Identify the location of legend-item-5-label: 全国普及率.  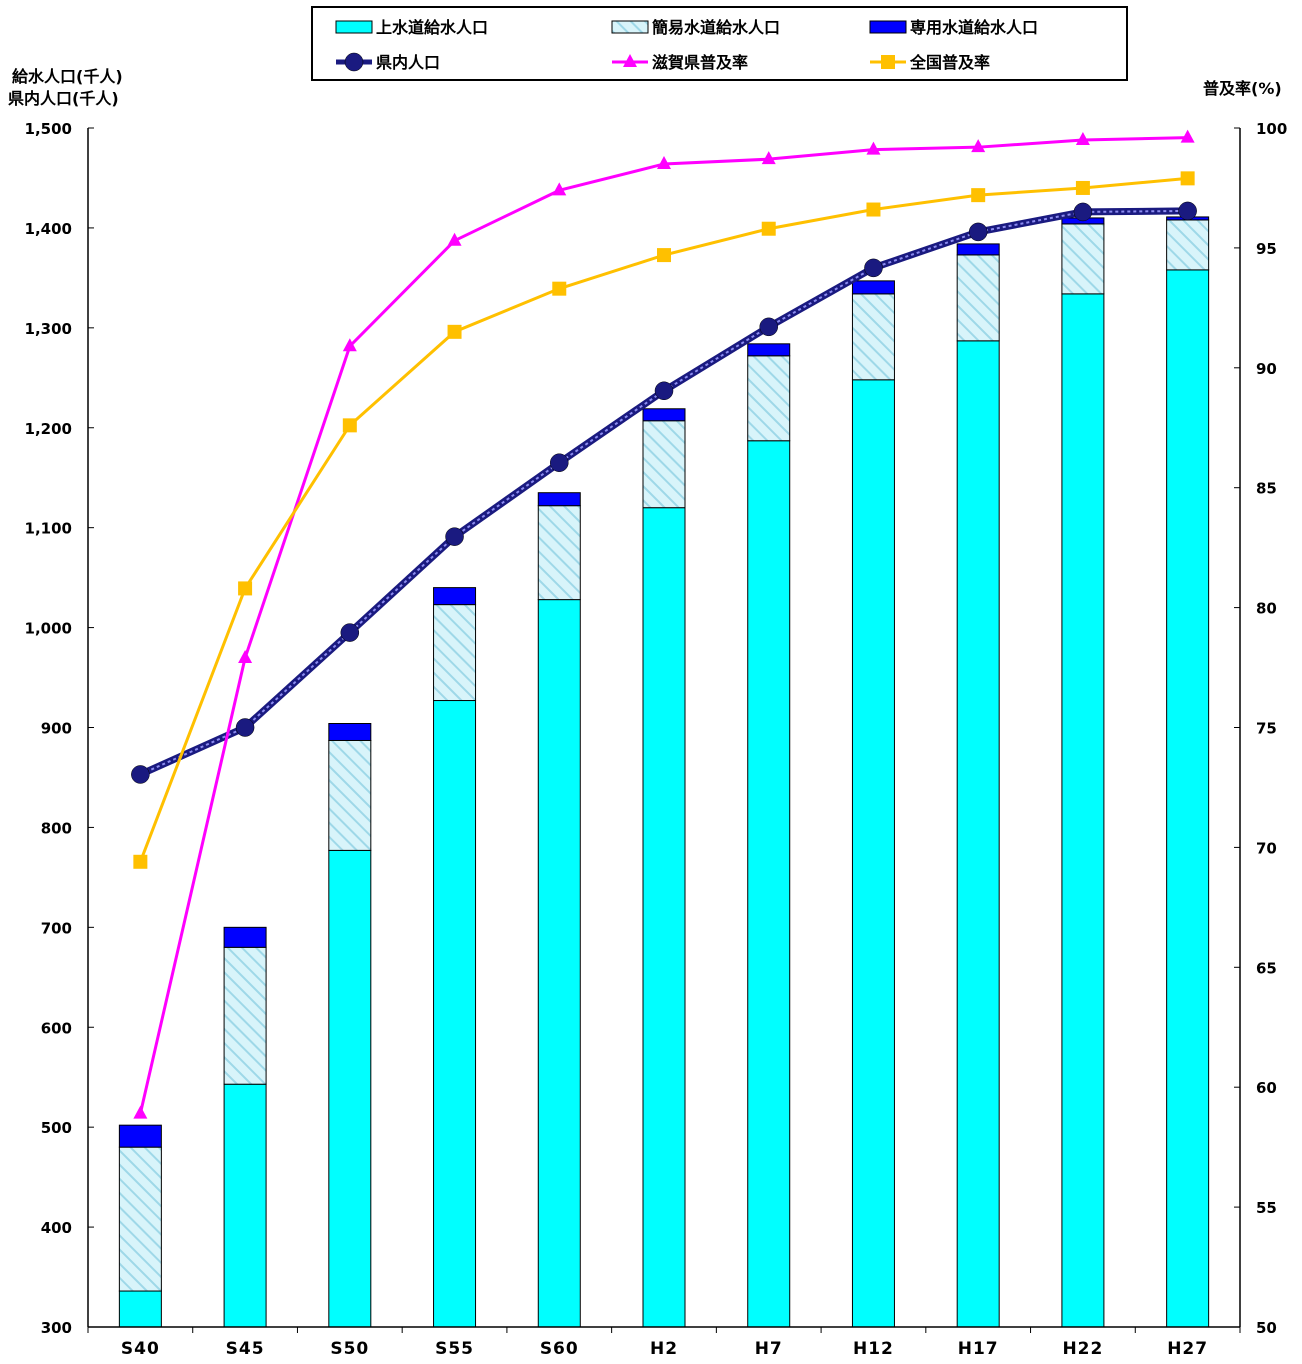
(949, 62).